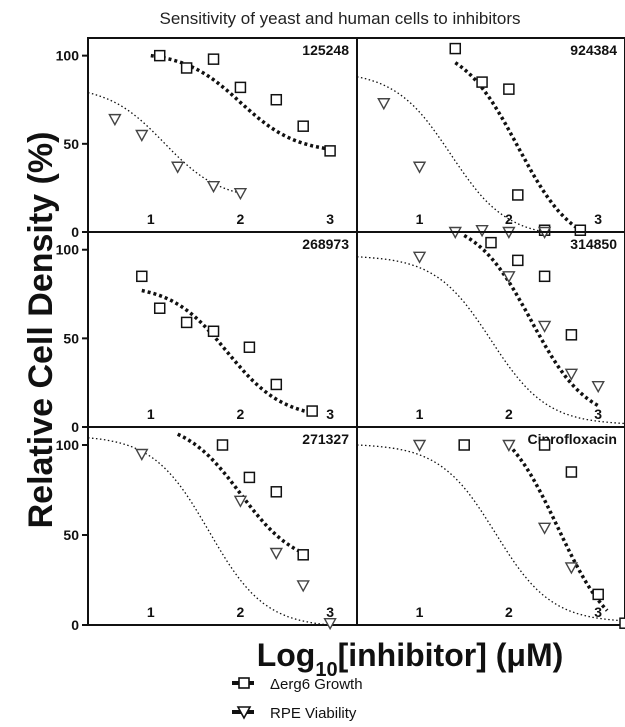 This screenshot has height=727, width=625. What do you see at coordinates (41, 330) in the screenshot?
I see `y-axis-label: Relative Cell Density (%)` at bounding box center [41, 330].